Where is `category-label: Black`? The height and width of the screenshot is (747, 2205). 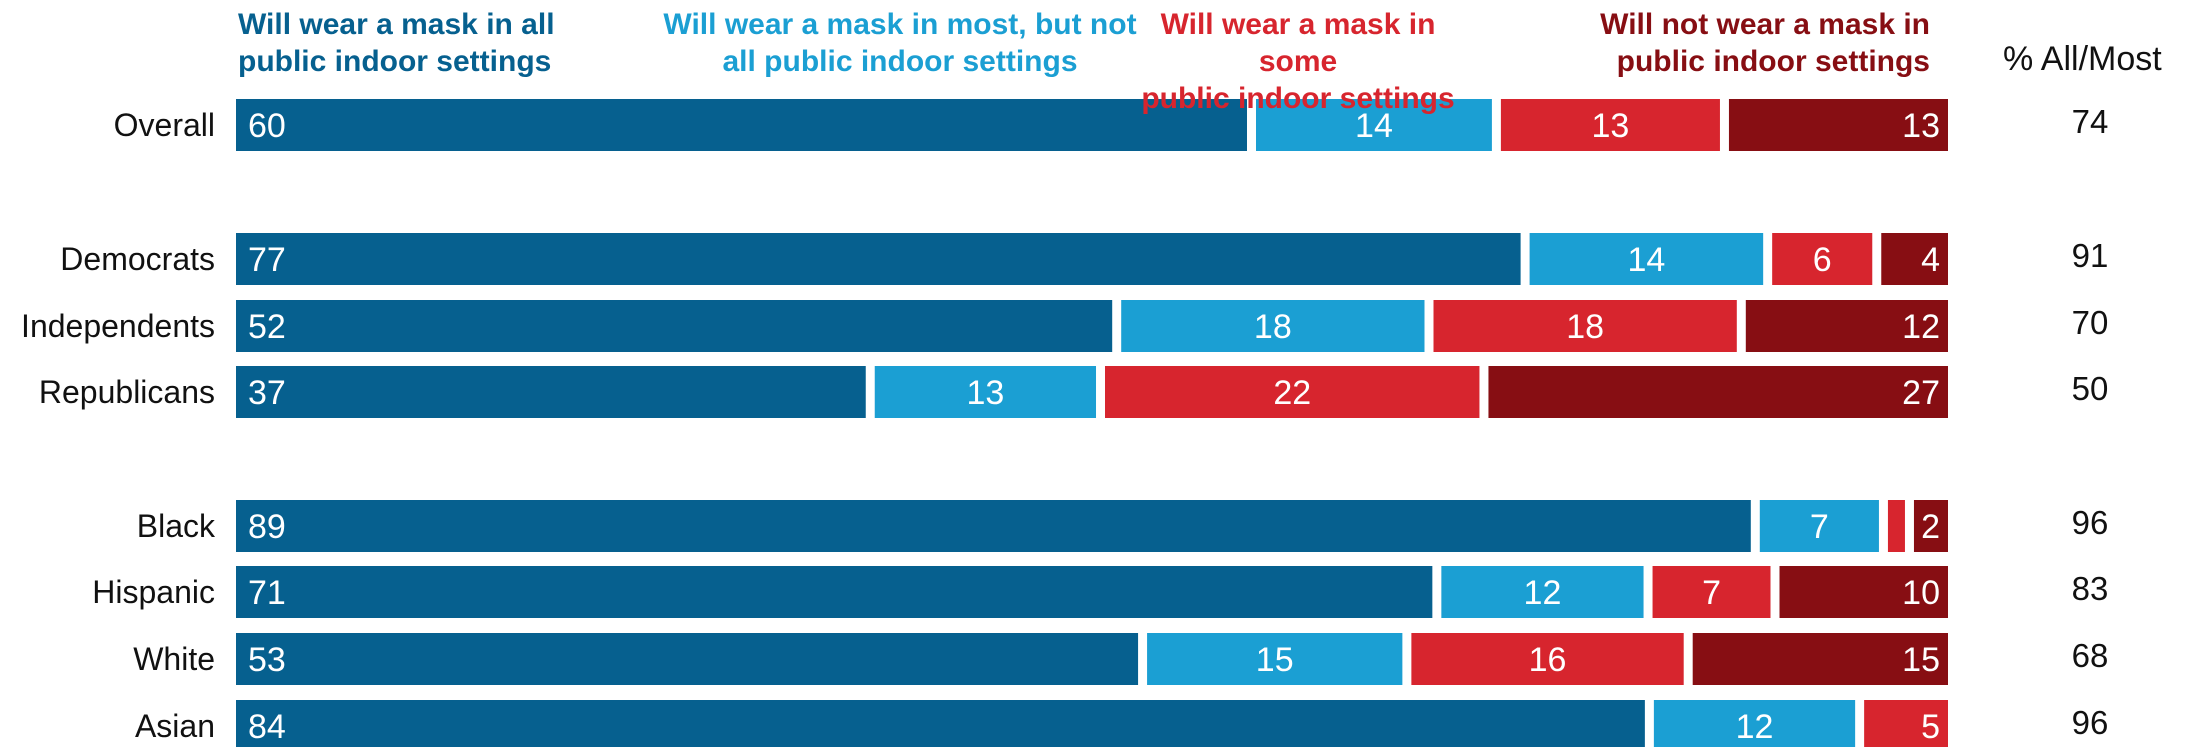 category-label: Black is located at coordinates (175, 526).